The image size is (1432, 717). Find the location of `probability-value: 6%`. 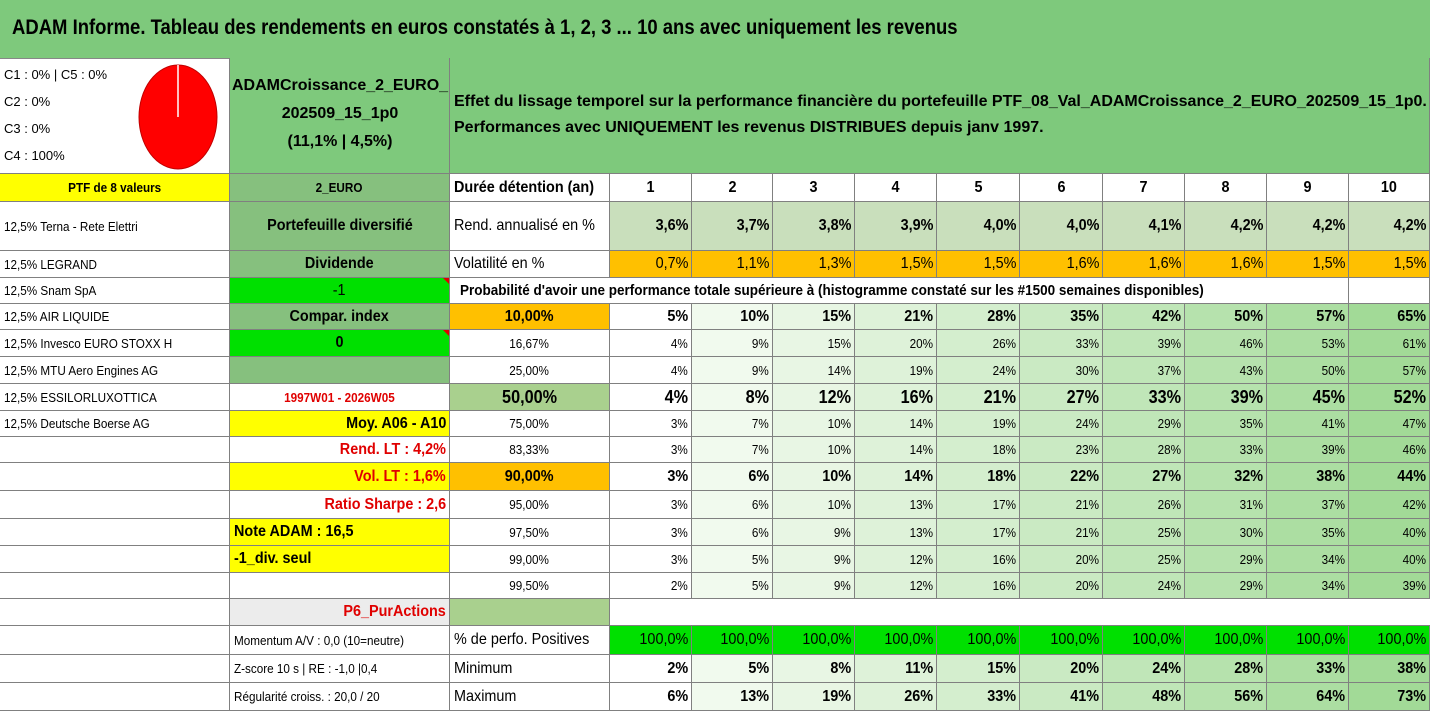

probability-value: 6% is located at coordinates (732, 532).